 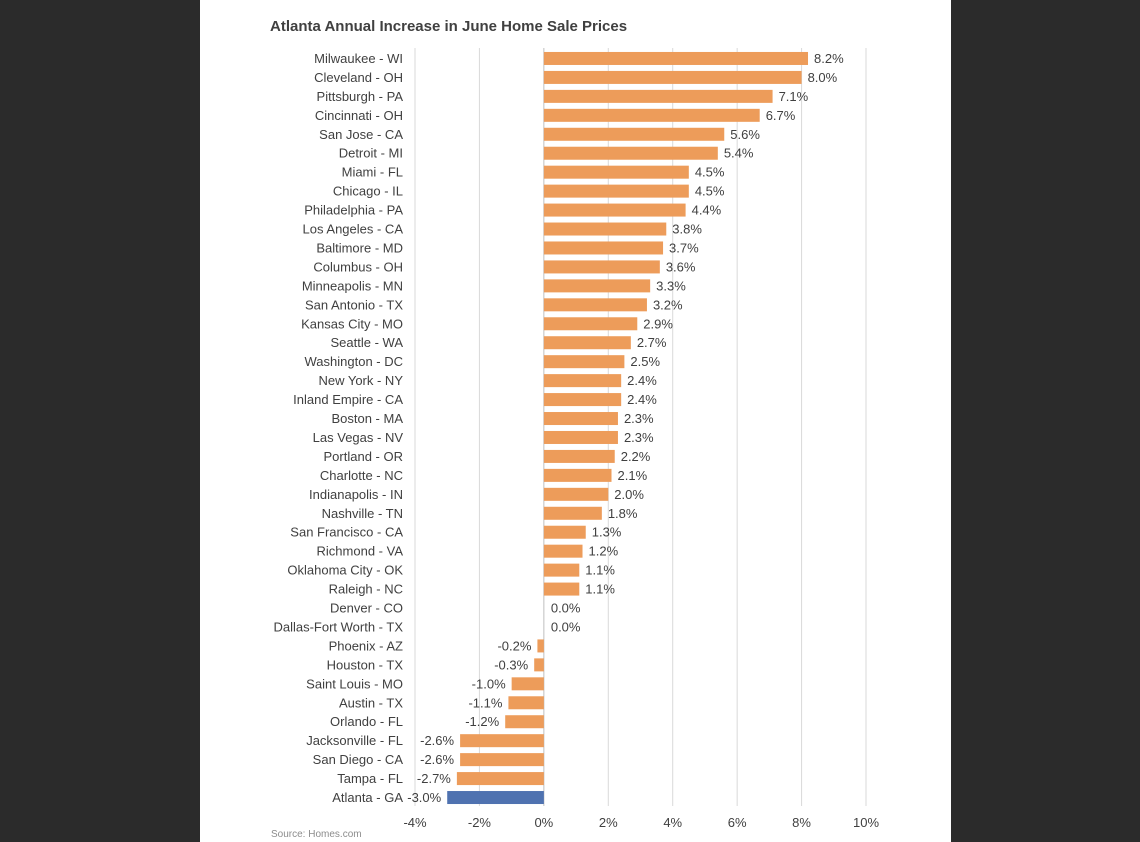 What do you see at coordinates (604, 551) in the screenshot?
I see `value-label: 1.2%` at bounding box center [604, 551].